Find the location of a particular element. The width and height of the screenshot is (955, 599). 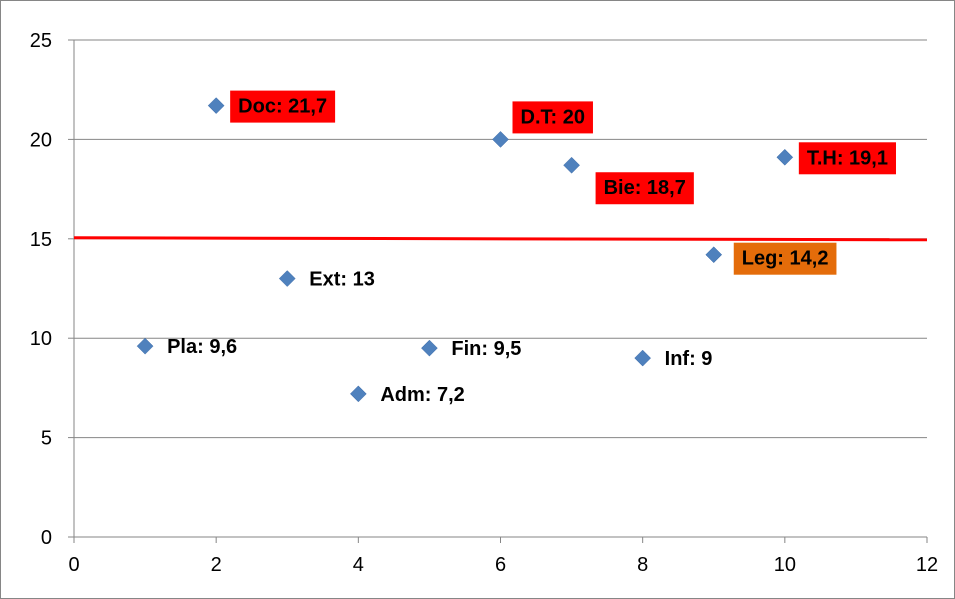

data-label-text: D.T: 20 is located at coordinates (553, 117).